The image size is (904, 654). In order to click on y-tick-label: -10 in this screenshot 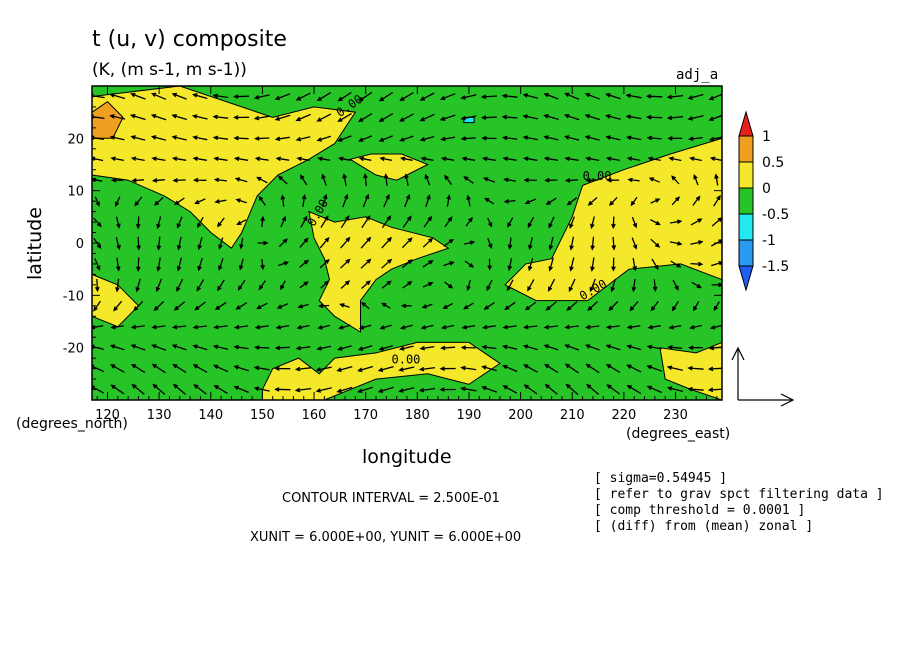, I will do `click(73, 296)`.